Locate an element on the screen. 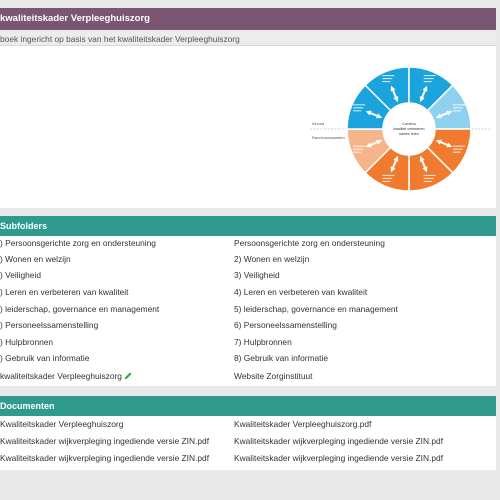 This screenshot has height=500, width=500. subfolder-link: ) Hulpbronnen is located at coordinates (27, 342).